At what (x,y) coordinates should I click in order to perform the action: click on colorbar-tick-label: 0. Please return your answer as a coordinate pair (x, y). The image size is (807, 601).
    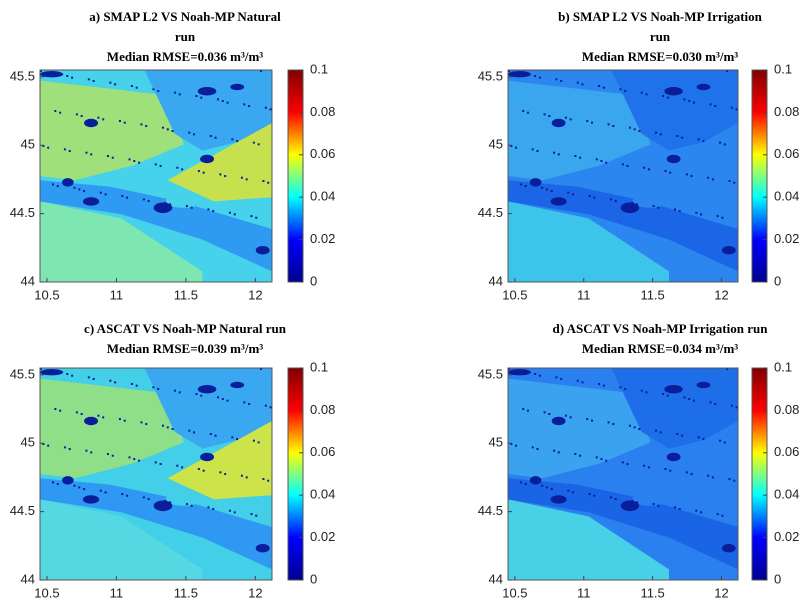
    Looking at the image, I should click on (313, 280).